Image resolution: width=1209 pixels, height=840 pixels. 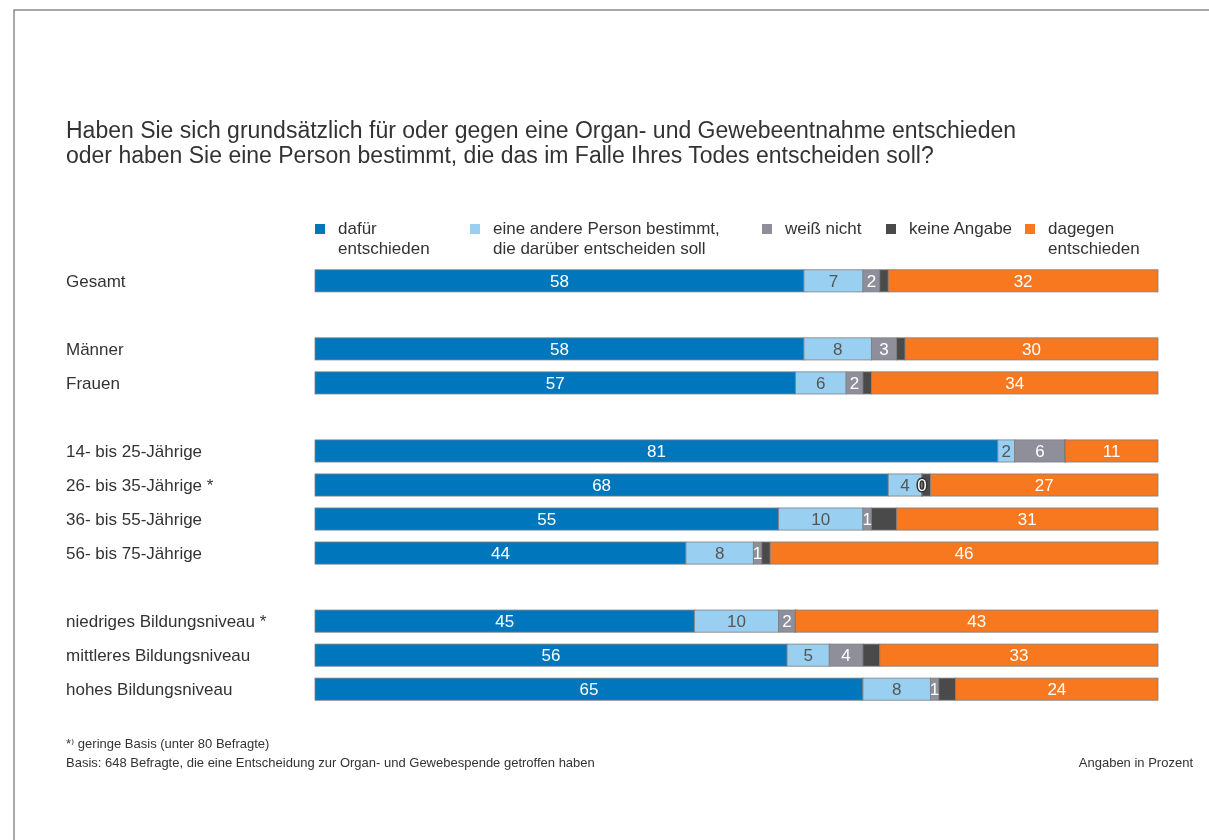 I want to click on data-label: 30, so click(x=1032, y=349).